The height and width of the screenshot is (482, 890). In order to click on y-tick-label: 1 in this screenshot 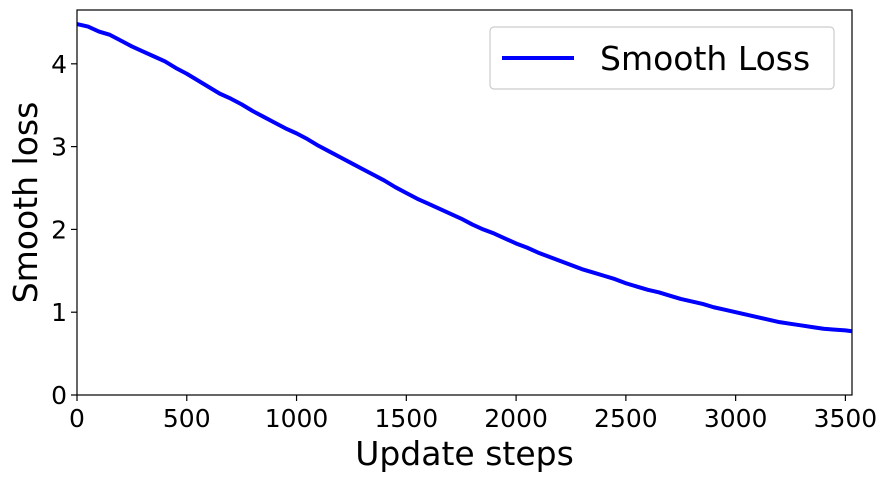, I will do `click(59, 312)`.